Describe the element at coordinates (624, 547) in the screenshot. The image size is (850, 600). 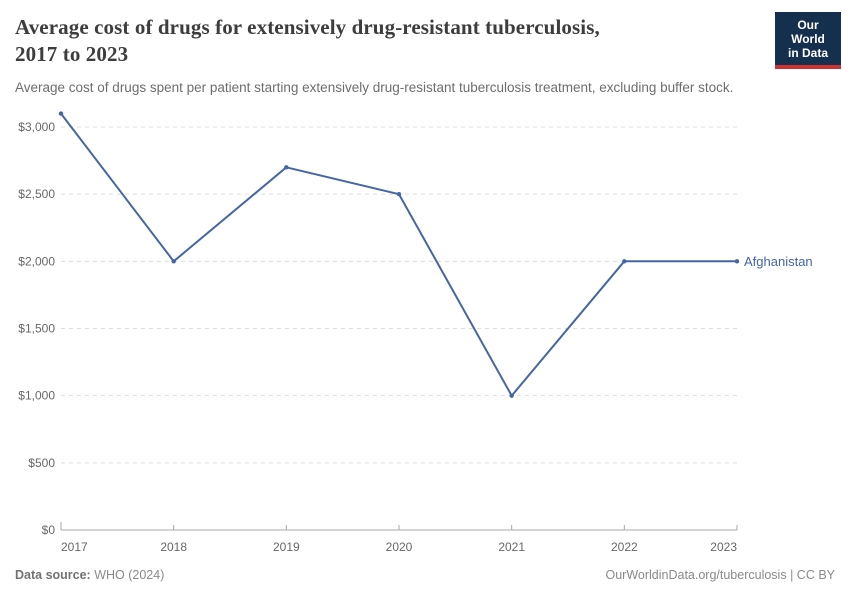
I see `x-tick-label-2022: 2022` at that location.